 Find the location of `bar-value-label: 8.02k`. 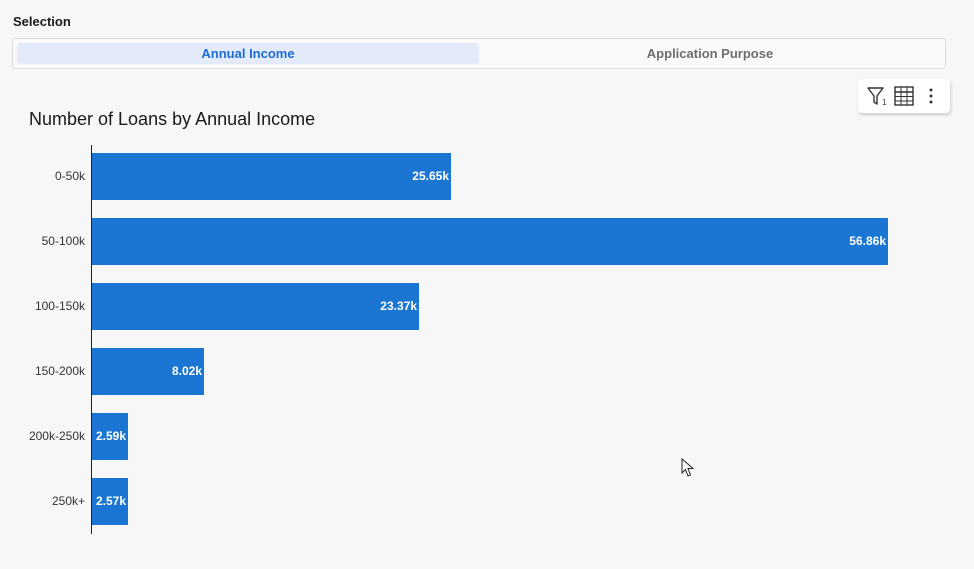

bar-value-label: 8.02k is located at coordinates (186, 370).